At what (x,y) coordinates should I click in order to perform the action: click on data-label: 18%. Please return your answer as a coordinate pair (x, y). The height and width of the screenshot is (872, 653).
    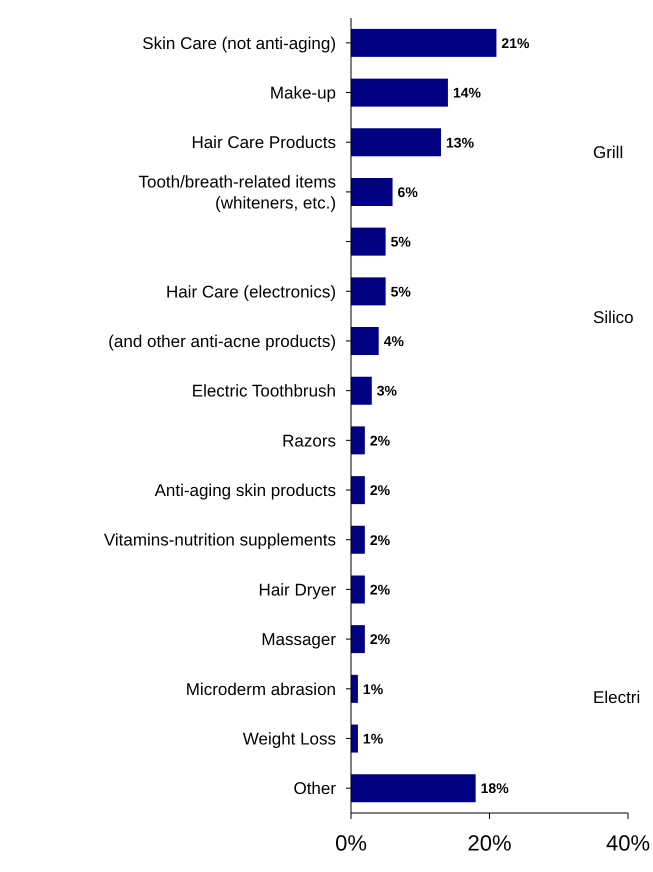
    Looking at the image, I should click on (495, 788).